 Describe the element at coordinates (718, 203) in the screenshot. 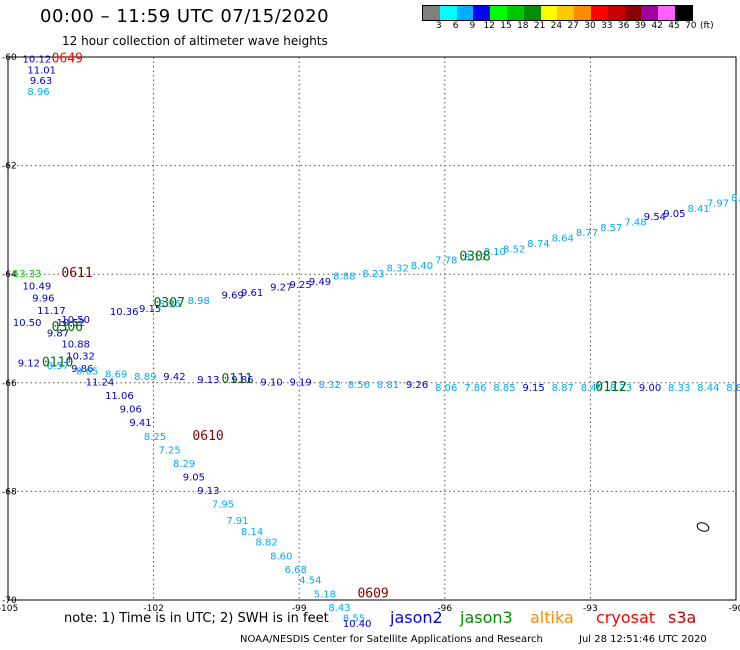

I see `wave-height-label: 7.97` at that location.